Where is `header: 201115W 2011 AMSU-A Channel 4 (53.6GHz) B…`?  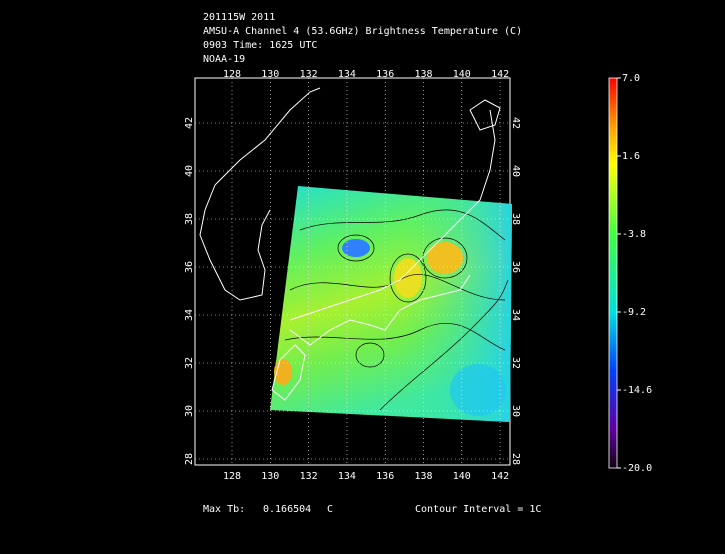
header: 201115W 2011 AMSU-A Channel 4 (53.6GHz) B… is located at coordinates (362, 38).